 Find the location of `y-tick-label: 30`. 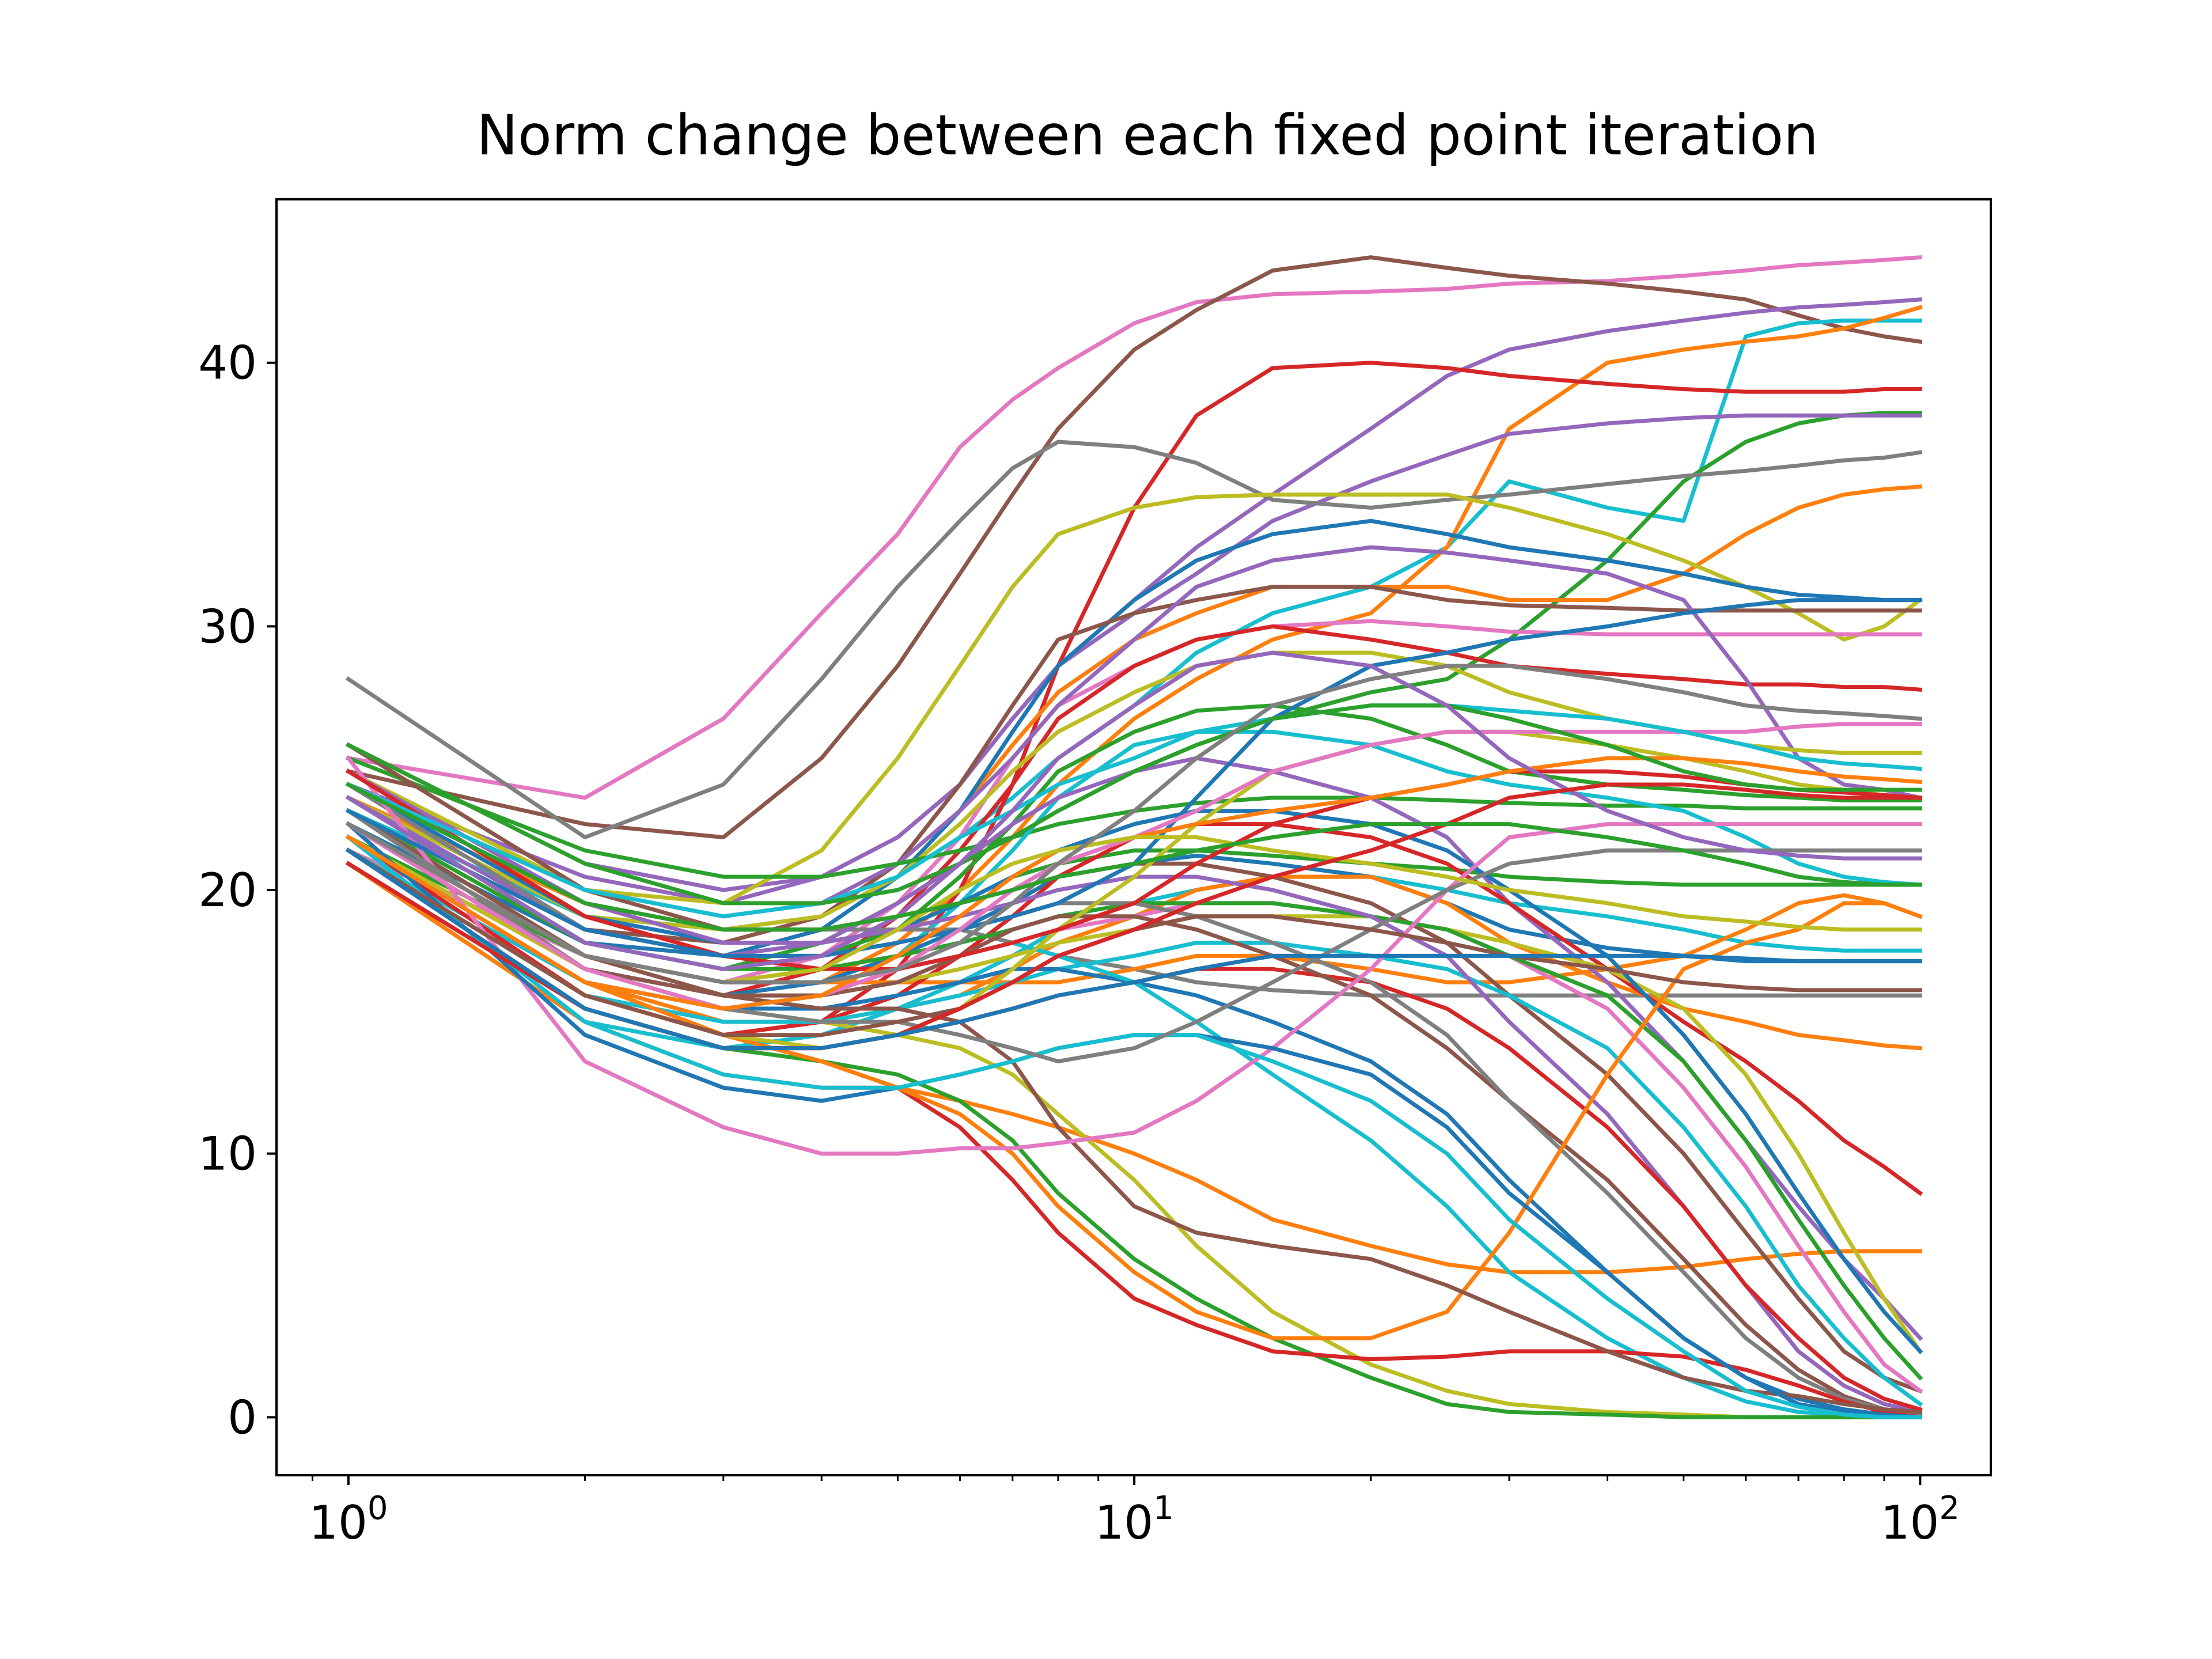

y-tick-label: 30 is located at coordinates (227, 626).